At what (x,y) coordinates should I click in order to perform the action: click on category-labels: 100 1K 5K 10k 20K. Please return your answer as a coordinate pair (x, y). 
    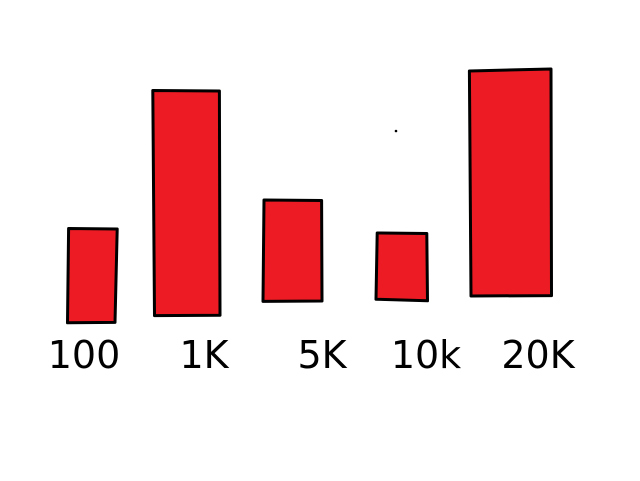
    Looking at the image, I should click on (312, 355).